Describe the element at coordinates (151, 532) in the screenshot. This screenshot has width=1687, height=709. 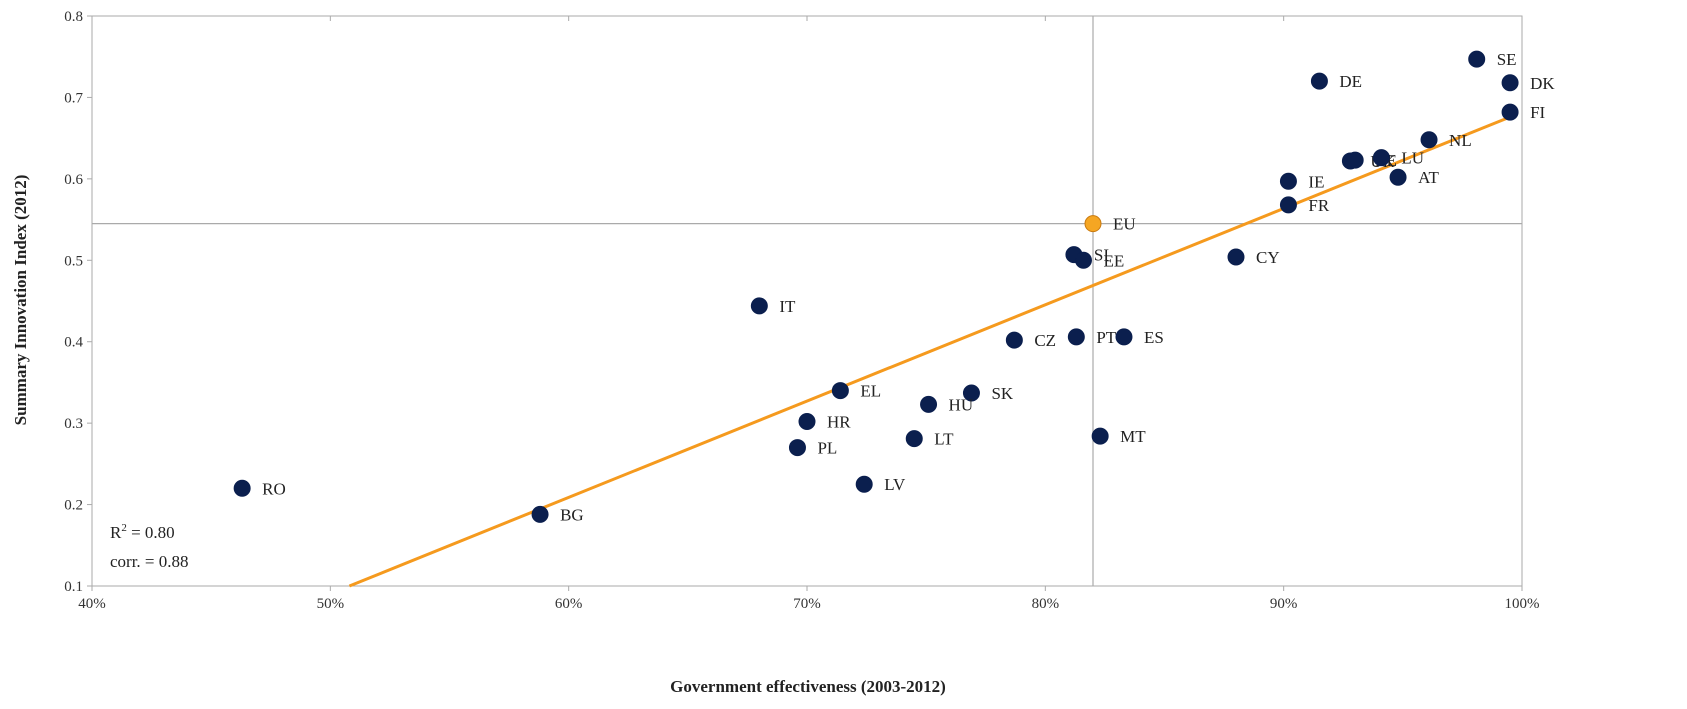
I see `r-squared-value: = 0.80` at that location.